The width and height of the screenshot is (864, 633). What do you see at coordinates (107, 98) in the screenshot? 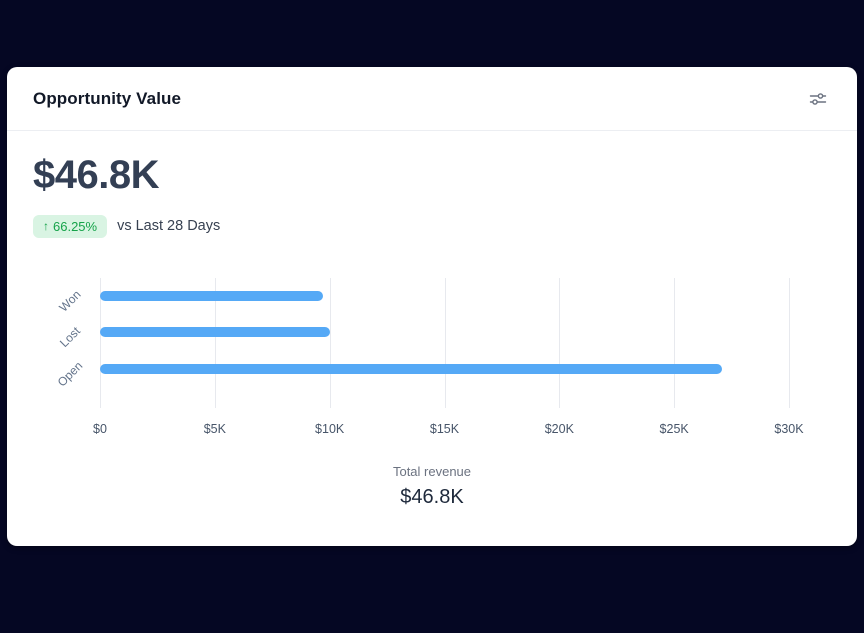
I see `card-title: Opportunity Value` at bounding box center [107, 98].